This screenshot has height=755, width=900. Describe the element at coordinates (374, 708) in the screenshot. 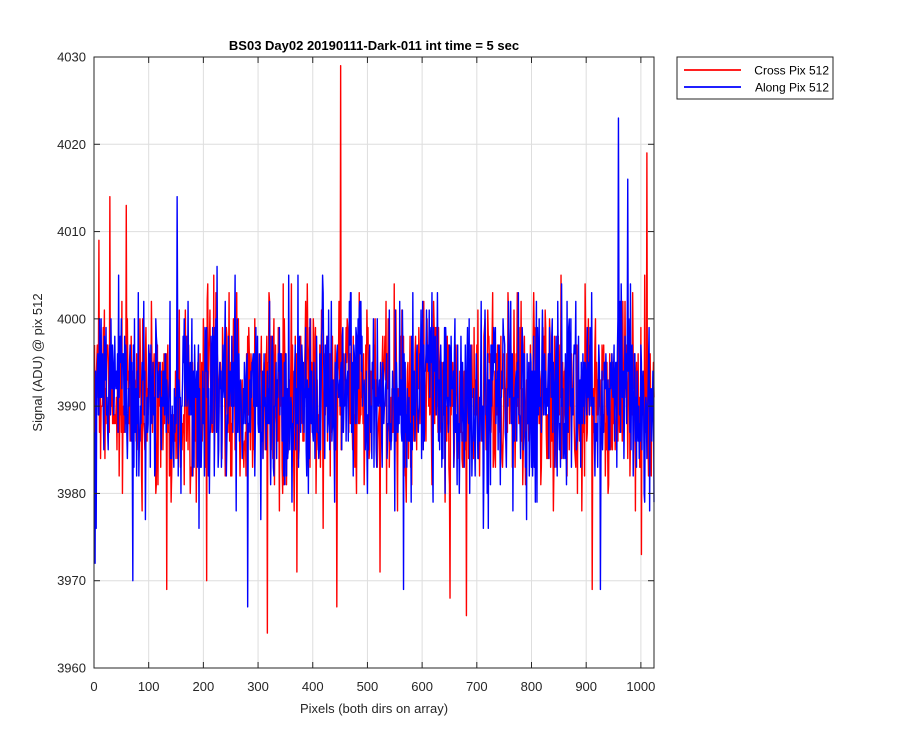

I see `x-axis-label: Pixels (both dirs on array)` at that location.